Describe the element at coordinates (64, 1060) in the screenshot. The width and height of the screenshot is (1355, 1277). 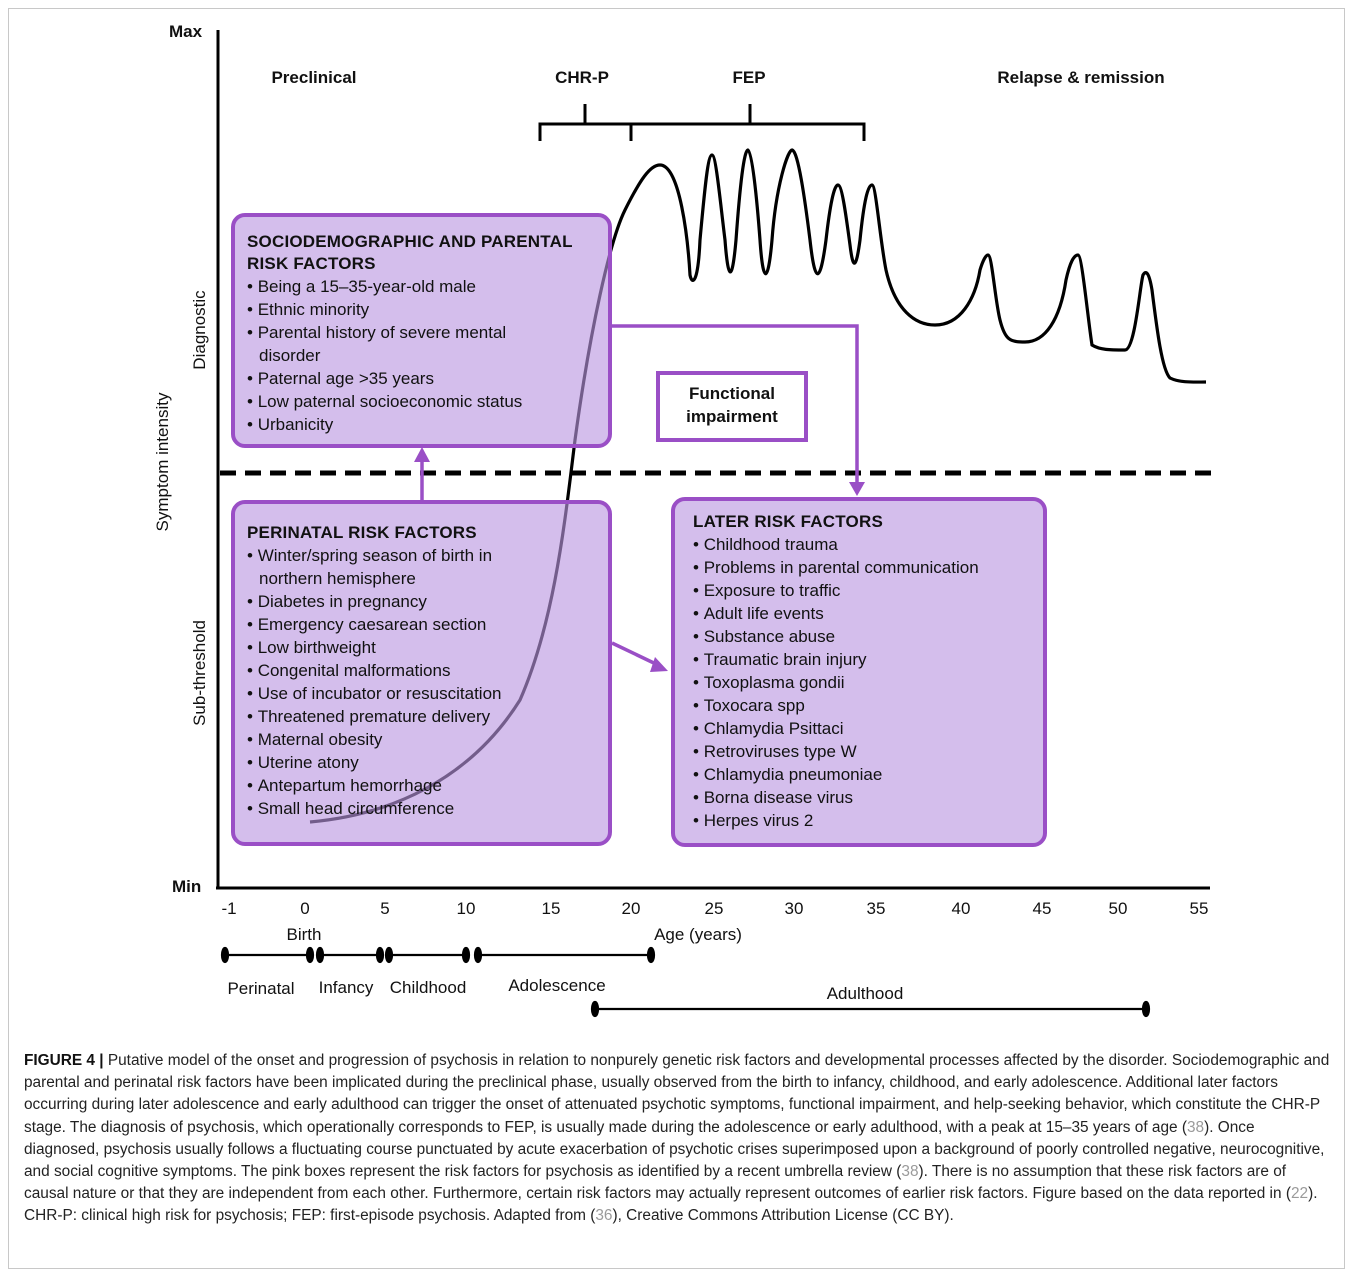
I see `figure-label: FIGURE 4 |` at that location.